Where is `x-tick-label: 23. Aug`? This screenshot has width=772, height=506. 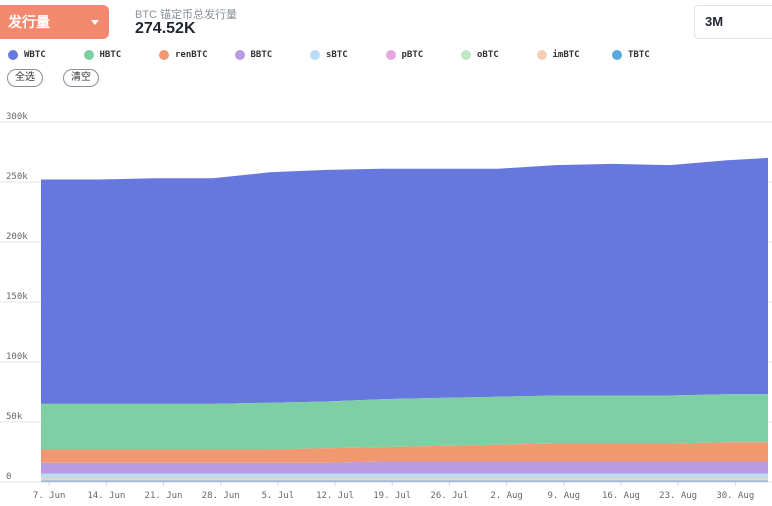 x-tick-label: 23. Aug is located at coordinates (678, 496).